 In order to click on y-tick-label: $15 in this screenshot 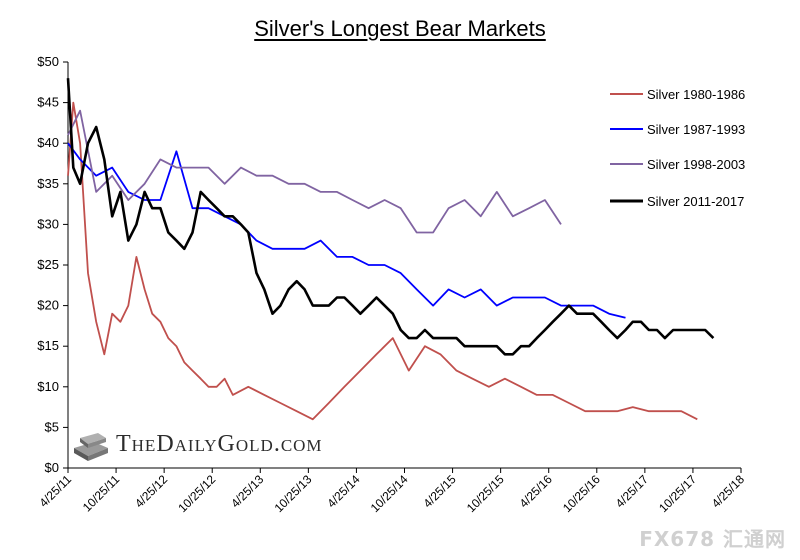, I will do `click(48, 345)`.